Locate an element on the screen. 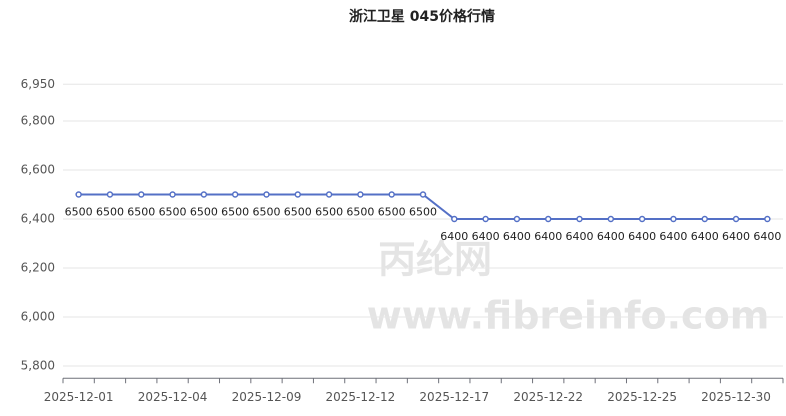 This screenshot has height=416, width=786. y-tick-label: 6,800 is located at coordinates (38, 121).